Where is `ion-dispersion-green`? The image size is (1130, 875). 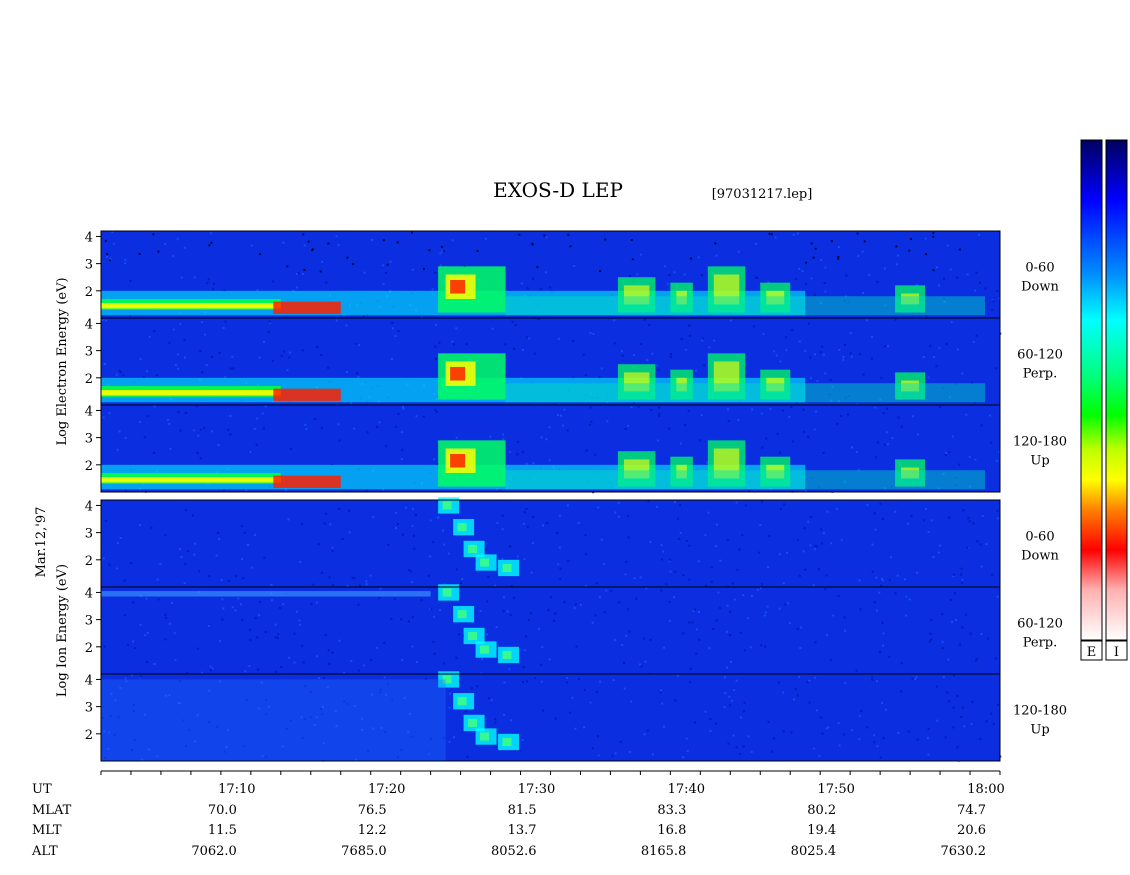
ion-dispersion-green is located at coordinates (447, 679).